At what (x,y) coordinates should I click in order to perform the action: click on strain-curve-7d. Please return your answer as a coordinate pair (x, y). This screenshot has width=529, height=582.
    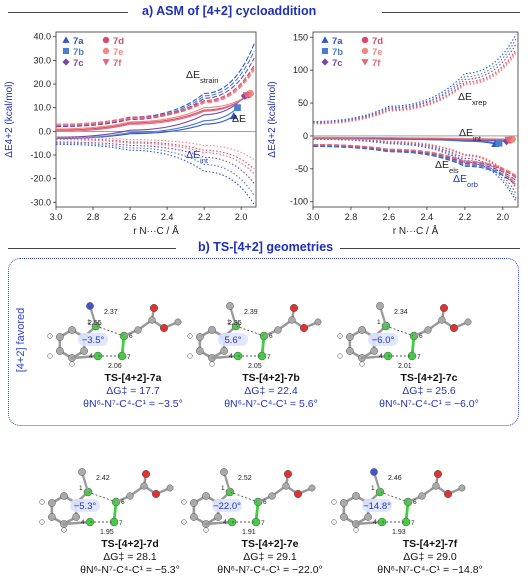
    Looking at the image, I should click on (155, 94).